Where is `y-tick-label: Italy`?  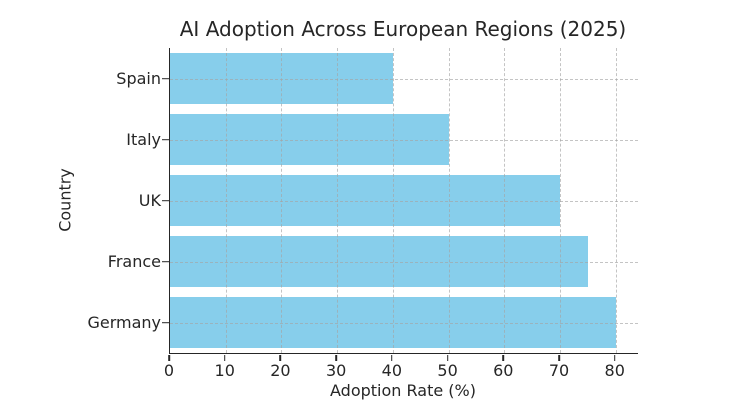
y-tick-label: Italy is located at coordinates (143, 139).